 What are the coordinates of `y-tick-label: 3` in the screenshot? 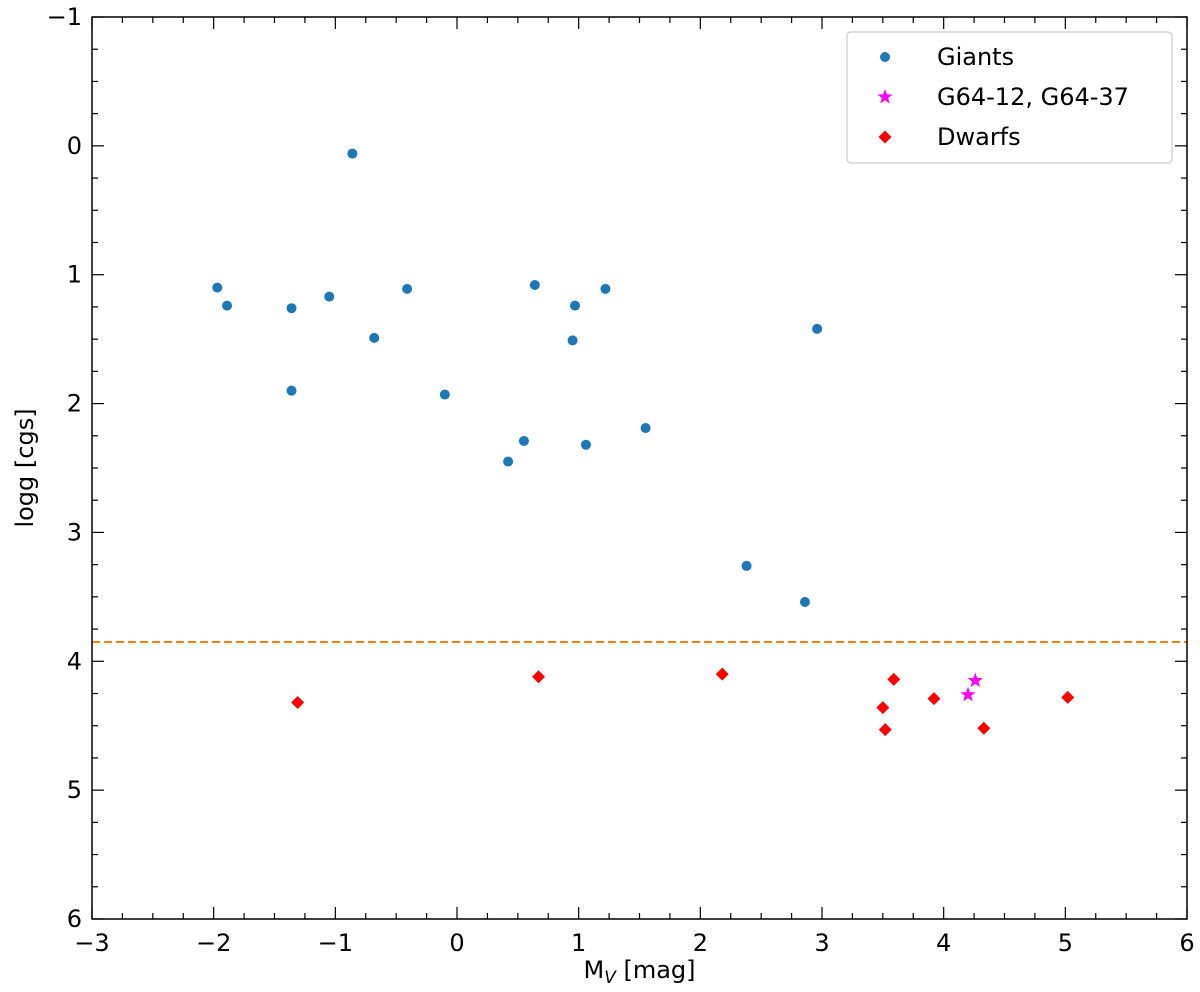 It's located at (74, 532).